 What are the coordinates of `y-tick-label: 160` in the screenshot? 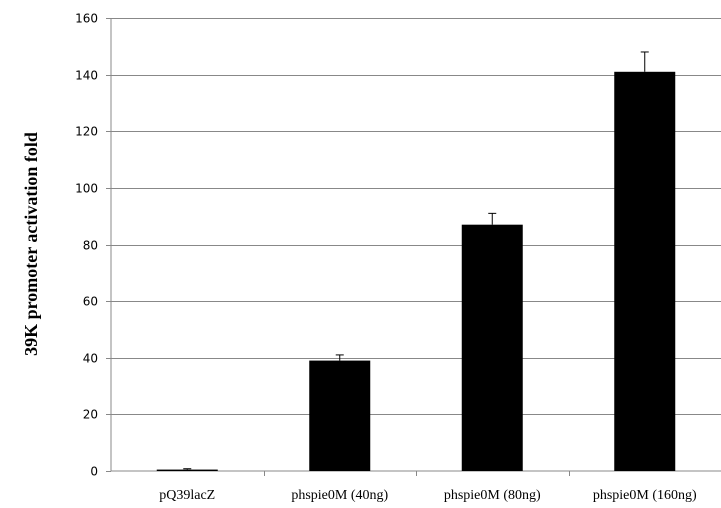 It's located at (86, 19).